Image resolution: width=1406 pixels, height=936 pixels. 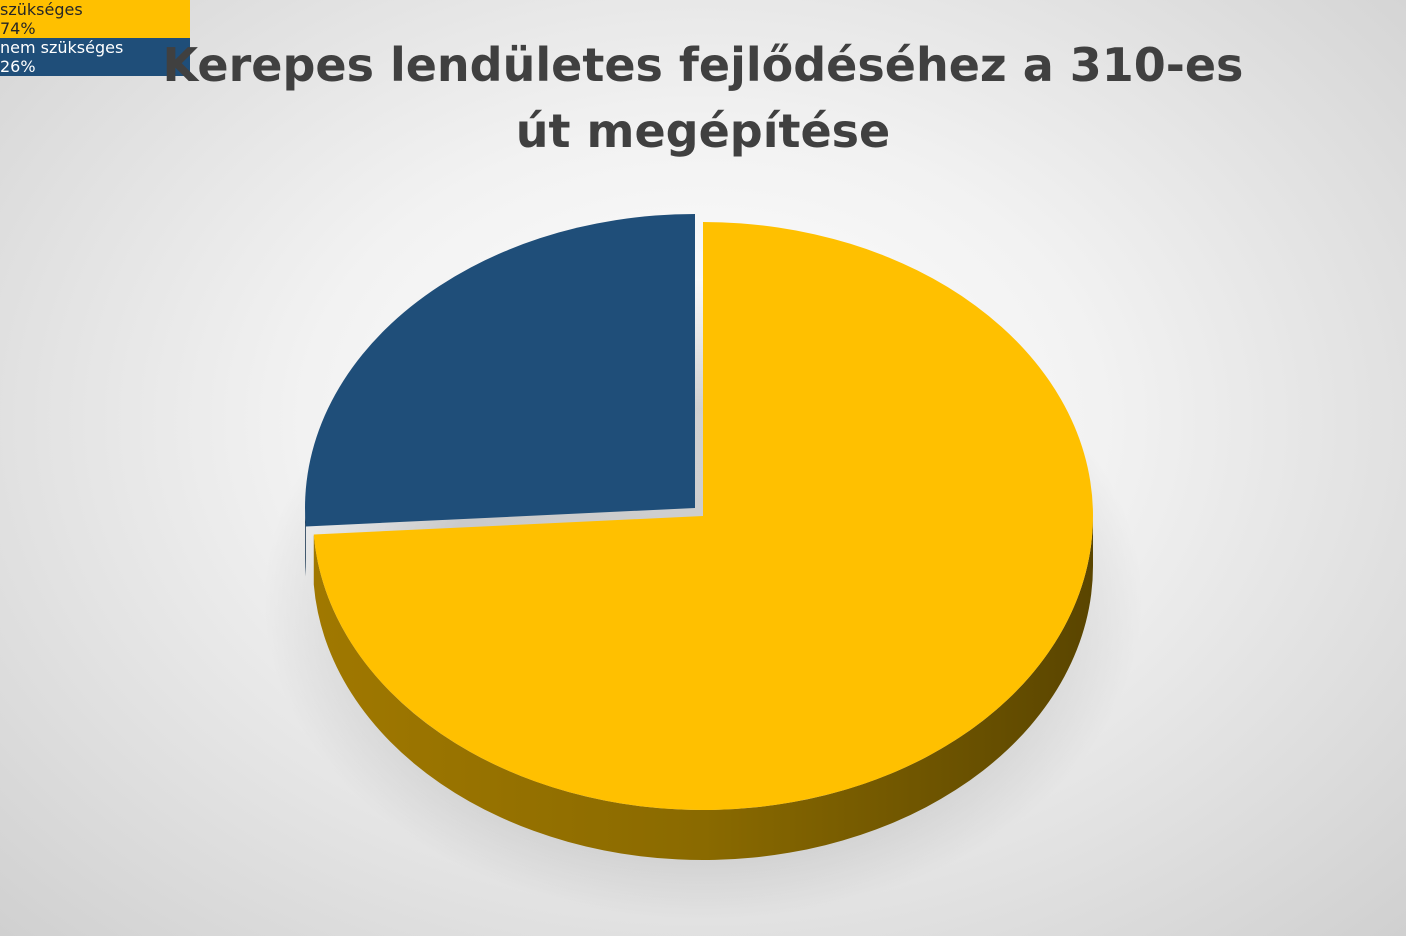 What do you see at coordinates (95, 19) in the screenshot?
I see `data-label: szükséges 74%` at bounding box center [95, 19].